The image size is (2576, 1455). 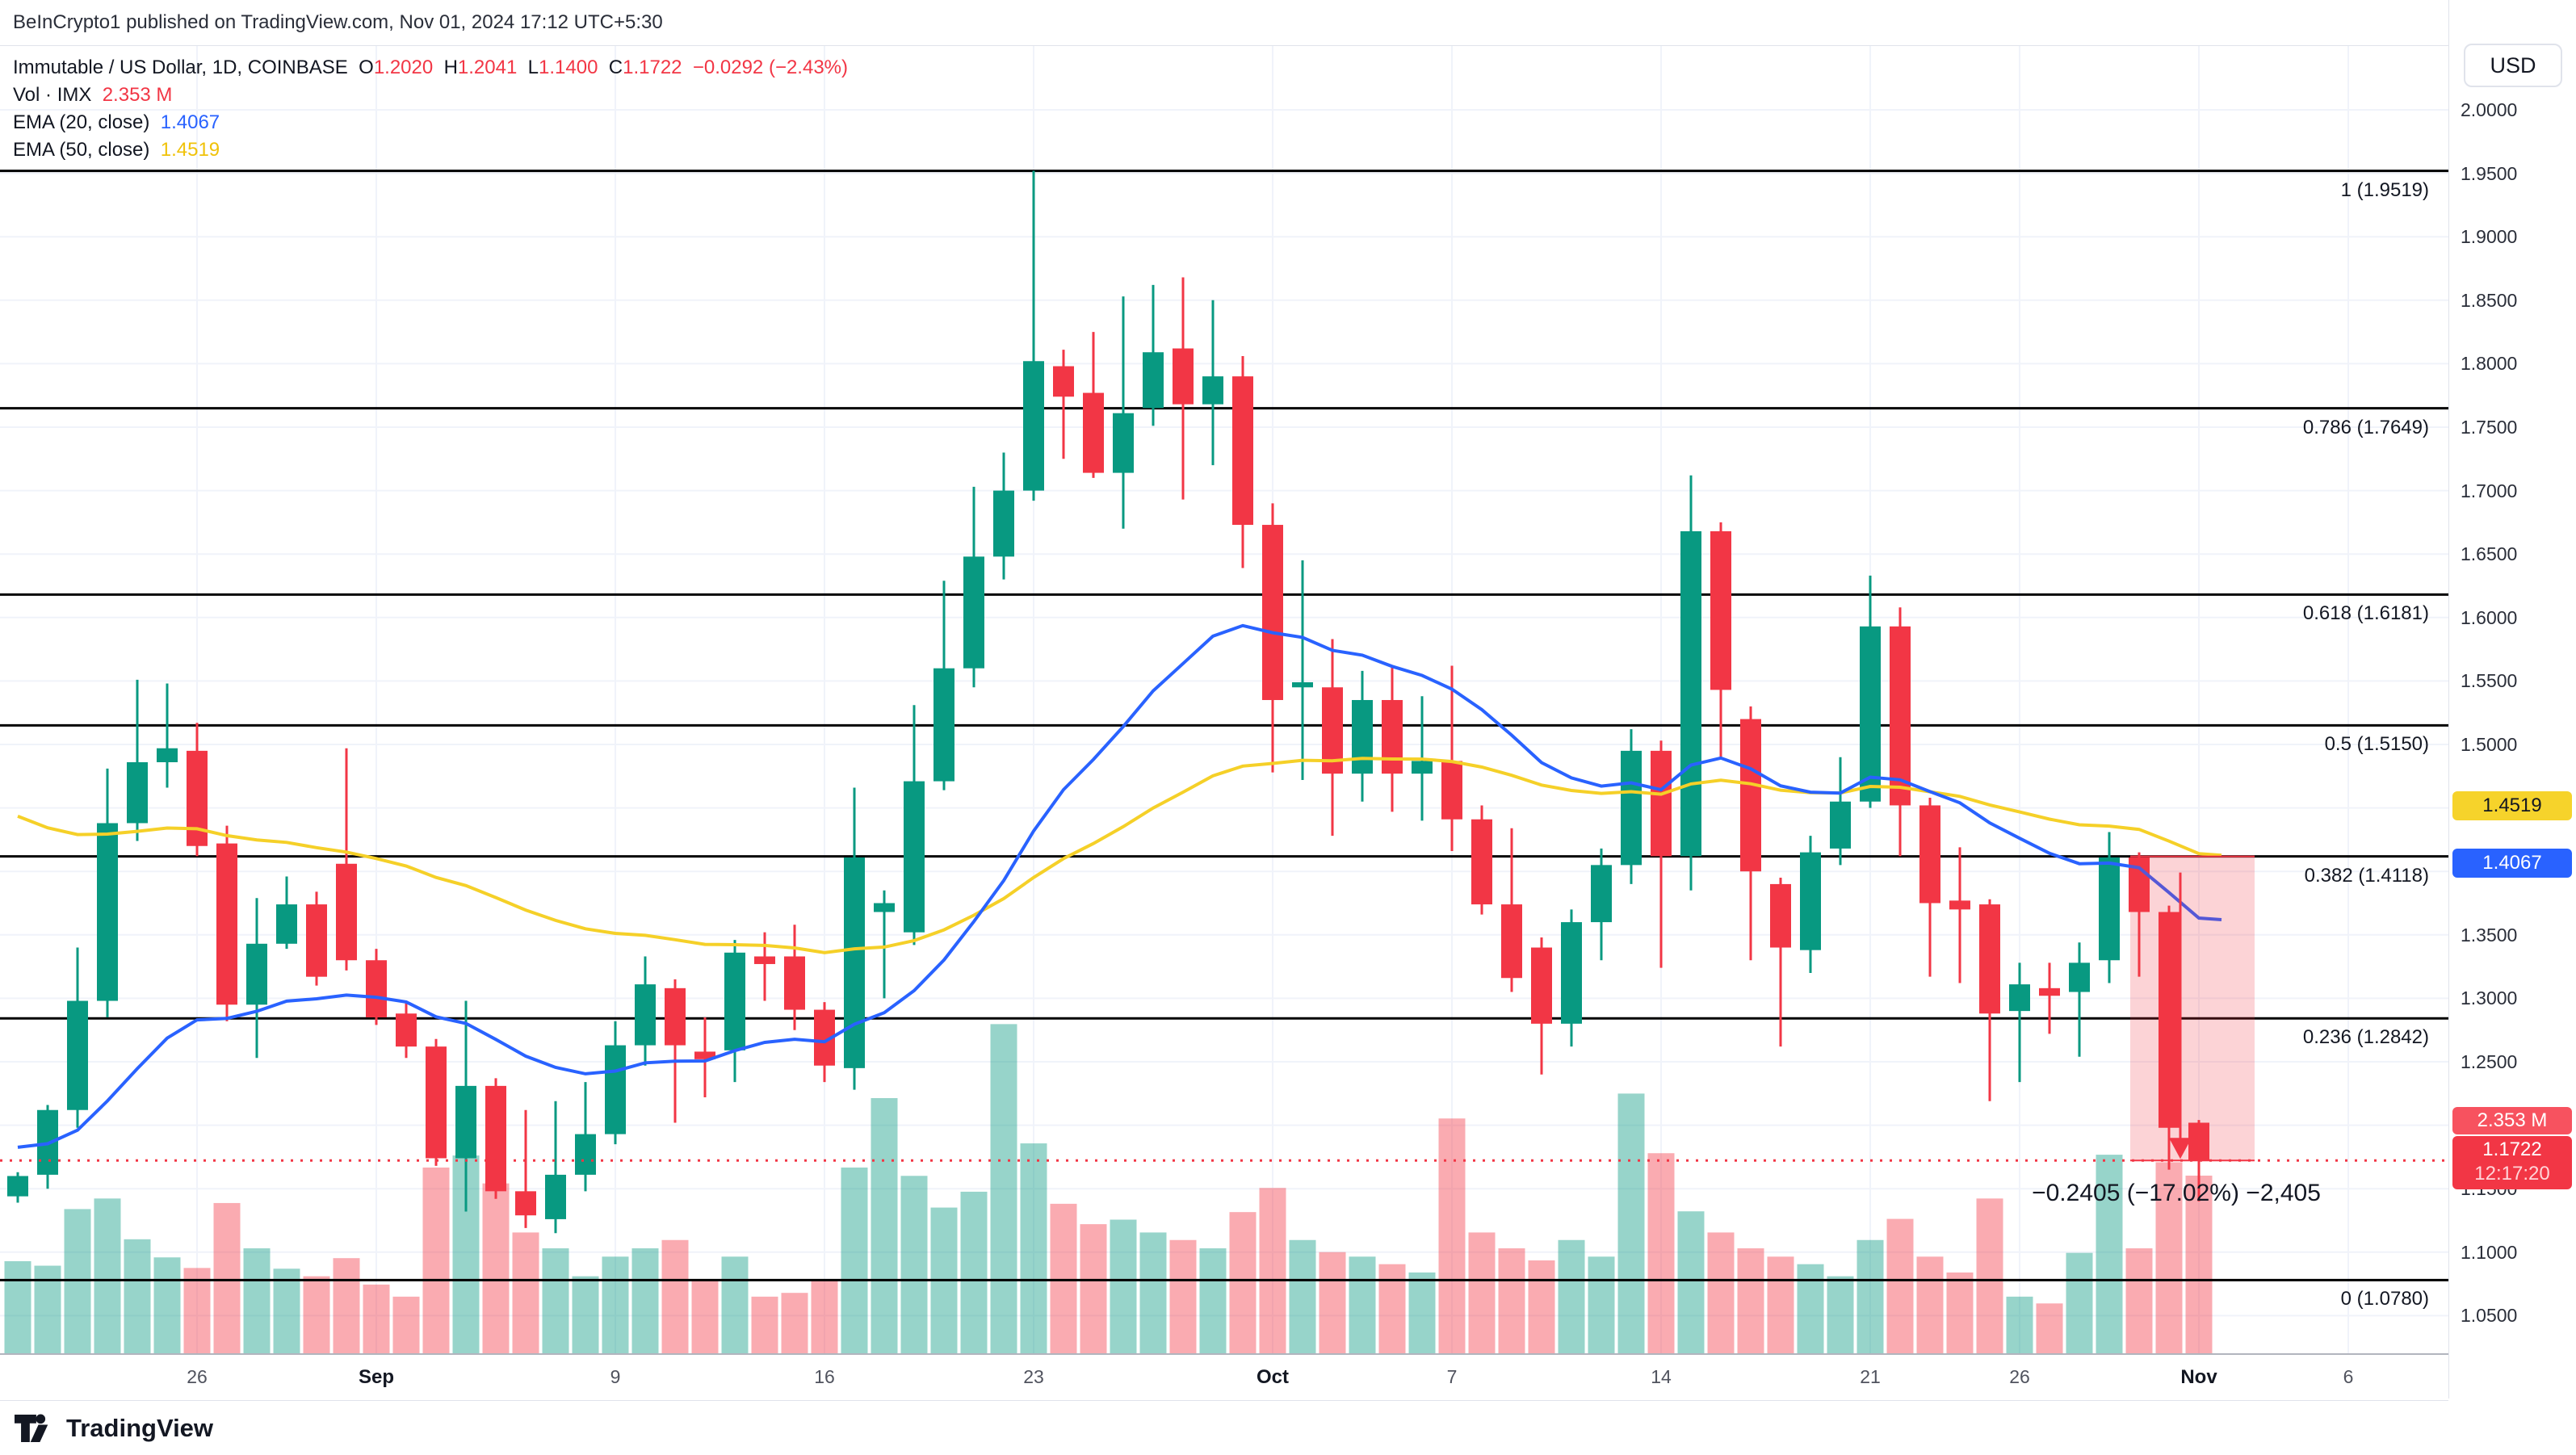 I want to click on time-axis: 26 Sep 9 16 23 Oct 7 14 21 26 Nov 6, so click(x=1224, y=1377).